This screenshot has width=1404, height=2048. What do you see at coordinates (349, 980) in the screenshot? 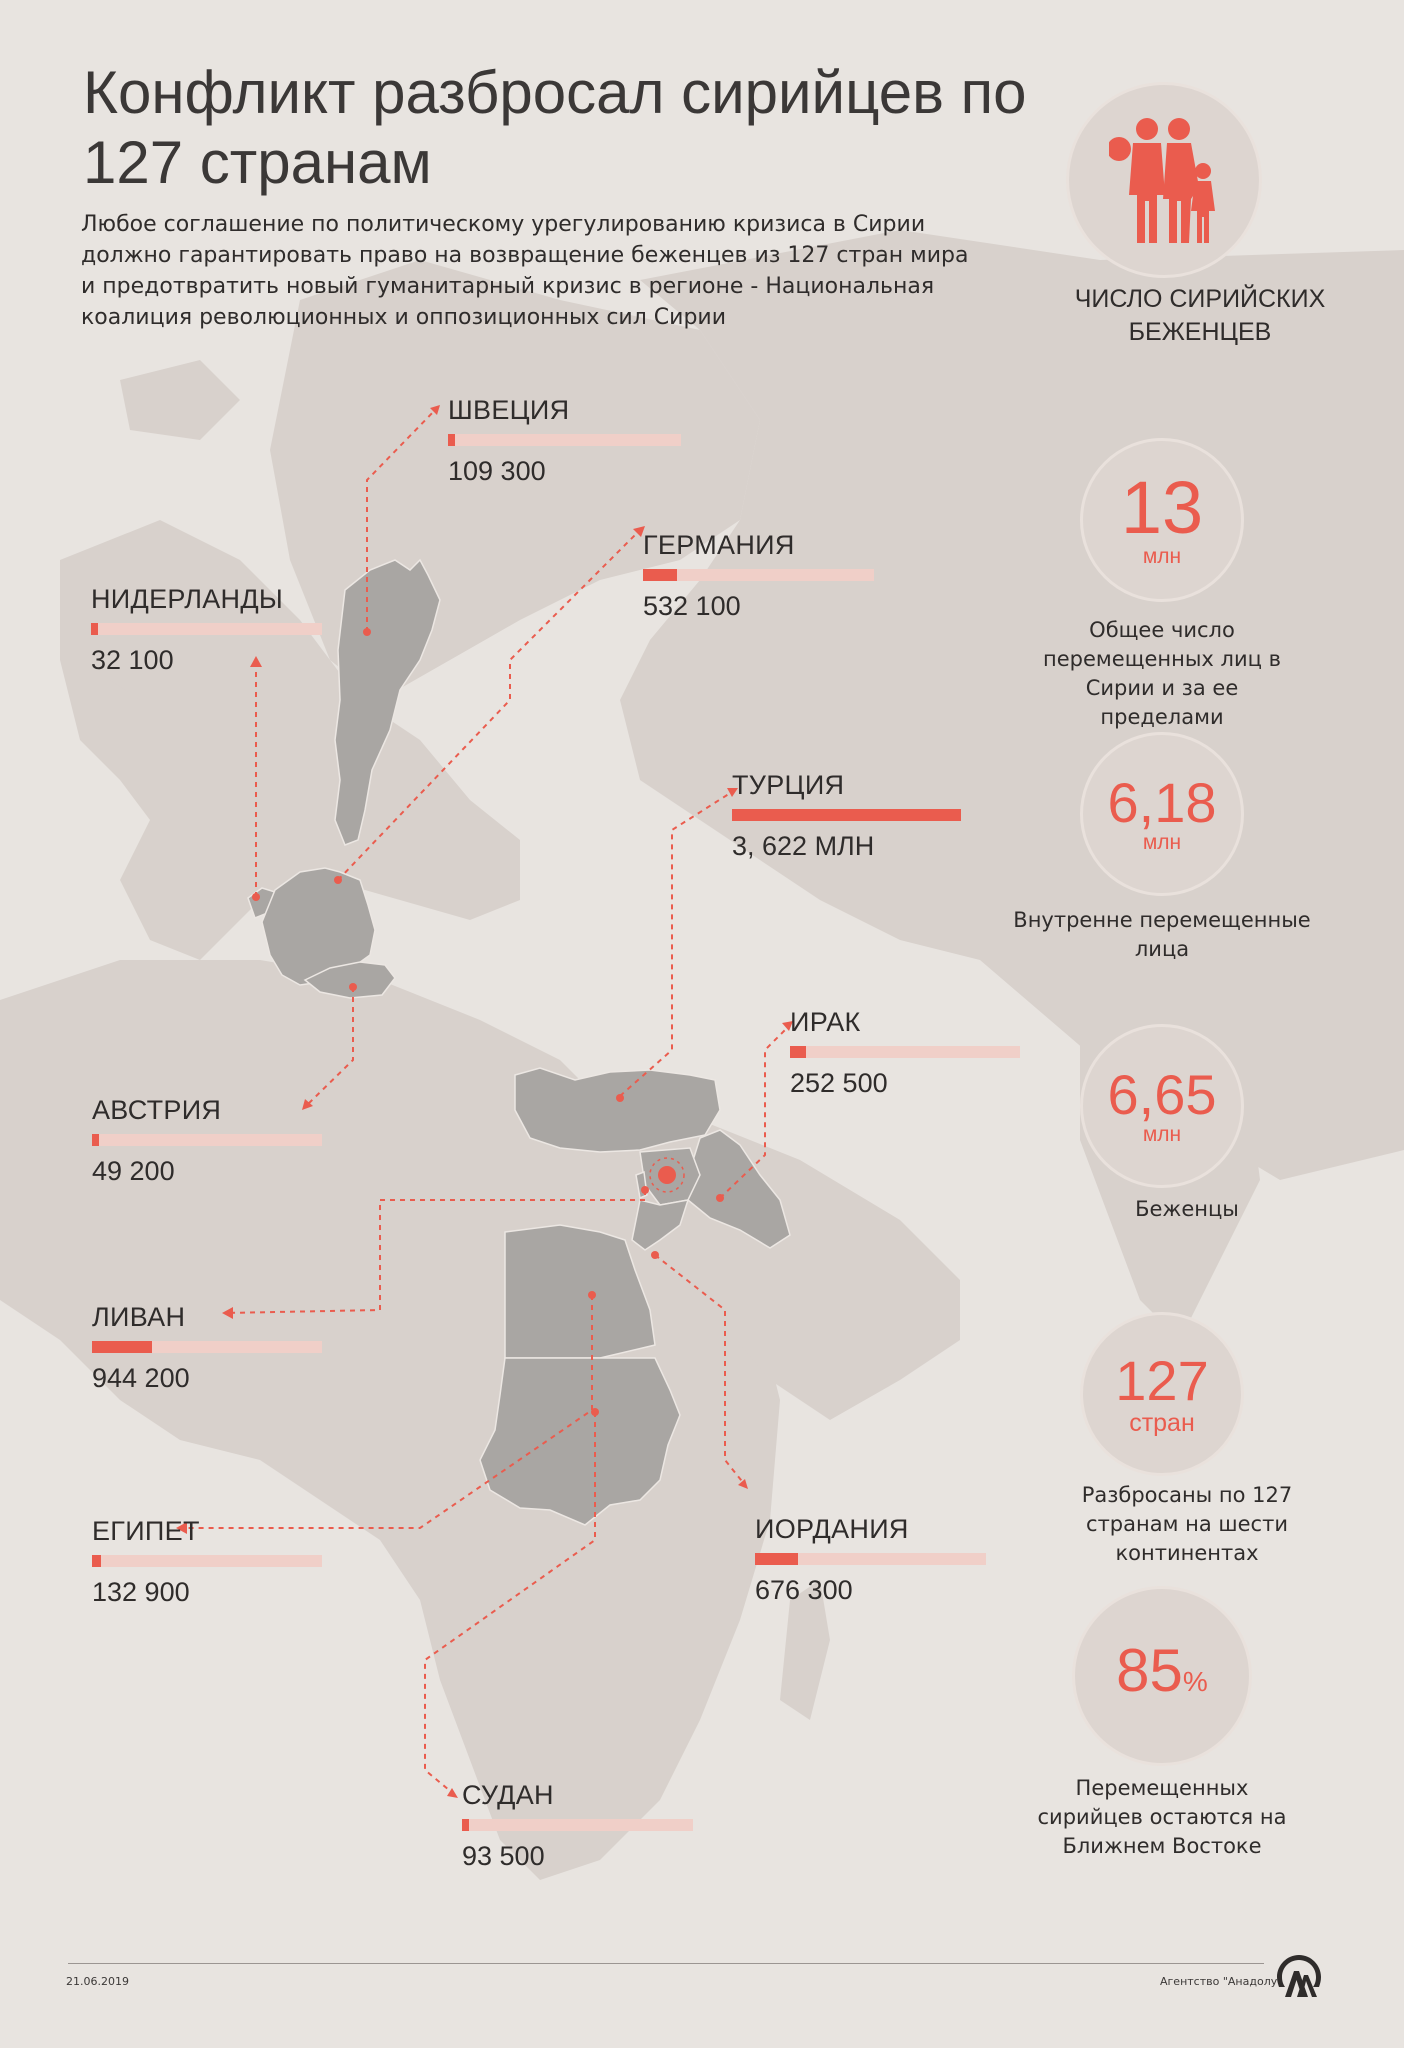
I see `austria-shape` at bounding box center [349, 980].